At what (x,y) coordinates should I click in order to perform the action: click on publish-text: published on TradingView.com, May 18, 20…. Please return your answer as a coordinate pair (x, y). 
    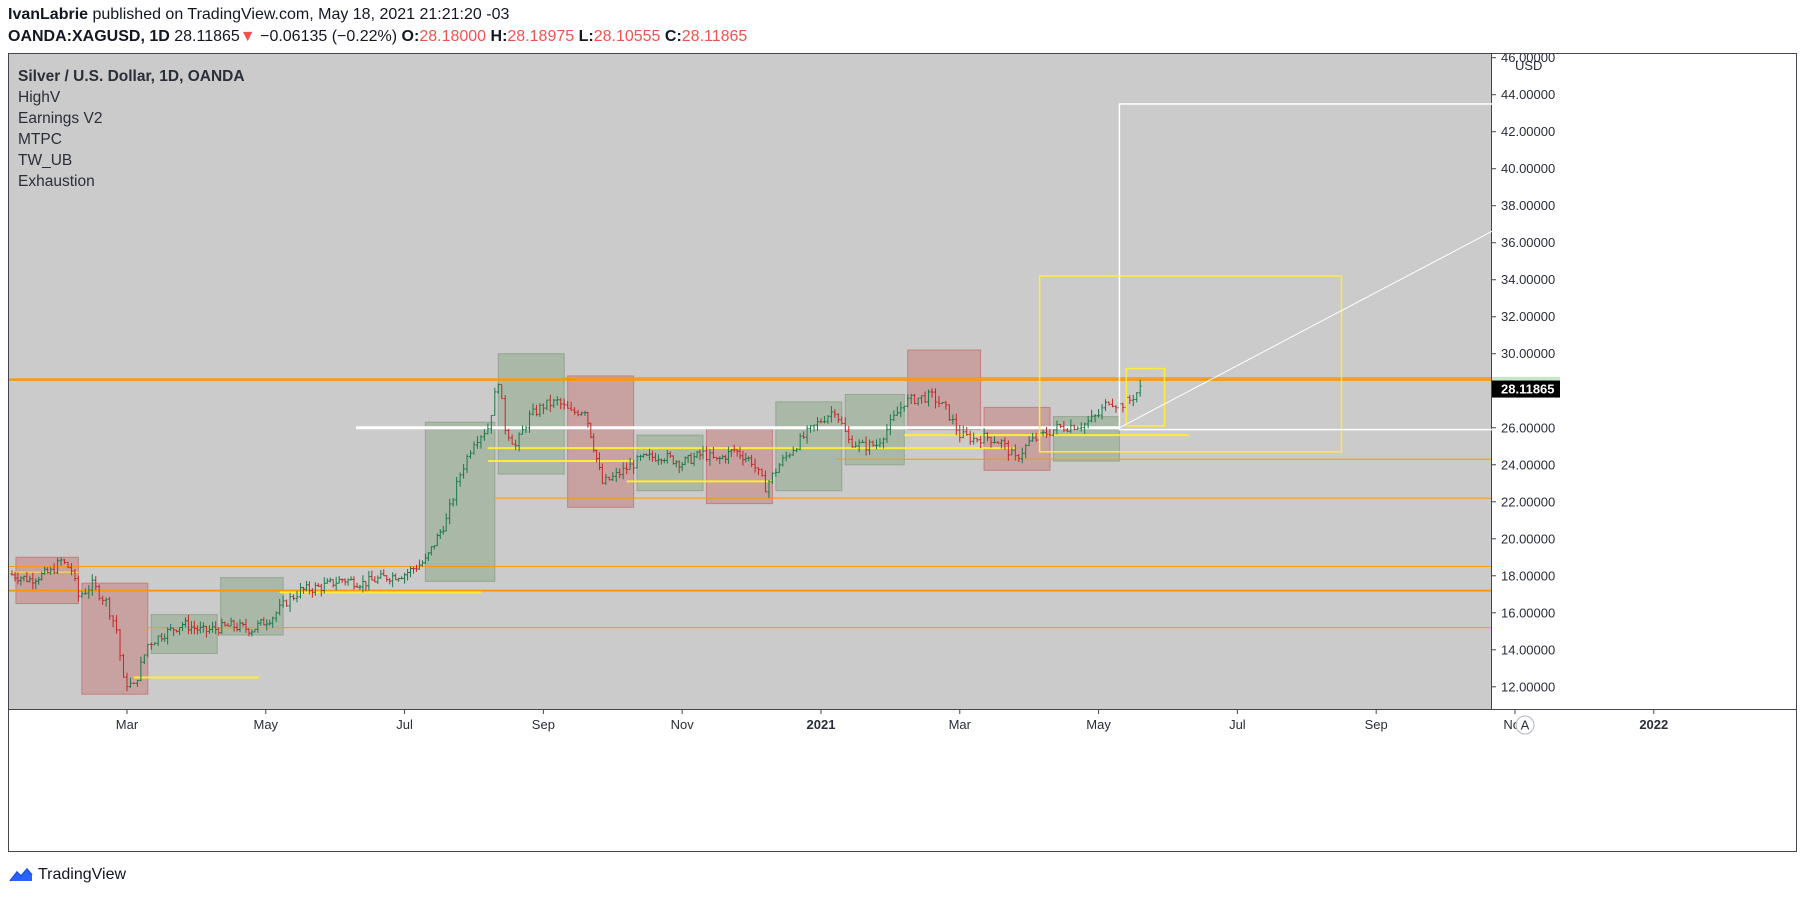
    Looking at the image, I should click on (301, 14).